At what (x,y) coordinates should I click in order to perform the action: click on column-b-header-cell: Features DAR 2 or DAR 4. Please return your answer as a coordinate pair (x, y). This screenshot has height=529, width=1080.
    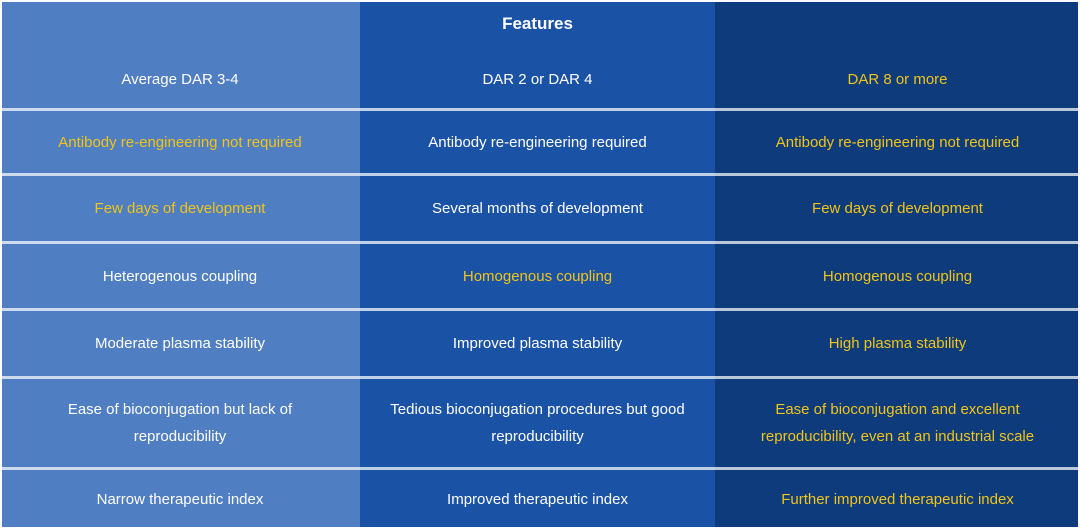
    Looking at the image, I should click on (537, 54).